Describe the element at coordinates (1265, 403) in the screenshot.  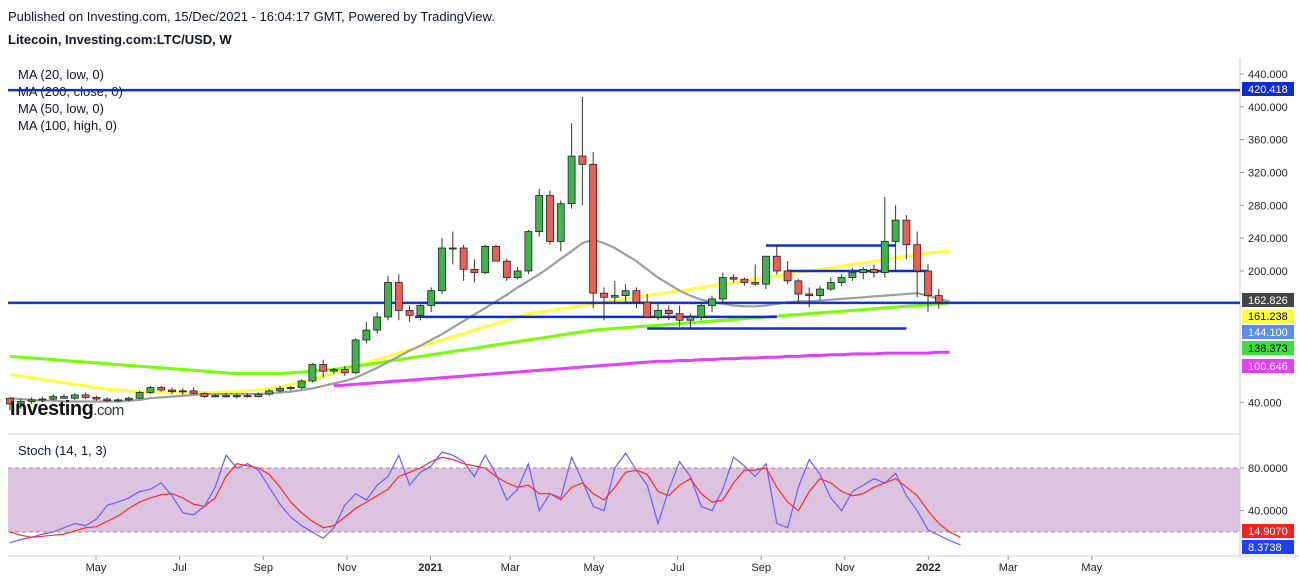
I see `price-tick-label: 40.000` at that location.